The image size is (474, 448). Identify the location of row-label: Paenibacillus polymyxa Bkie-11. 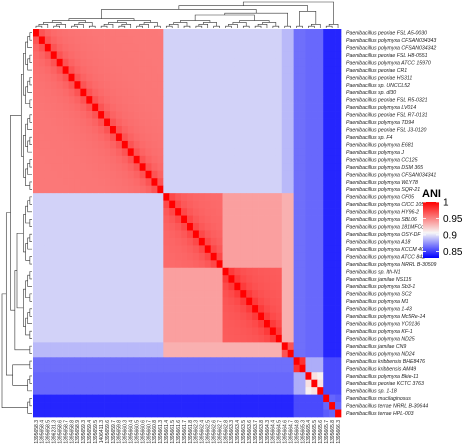
(382, 377).